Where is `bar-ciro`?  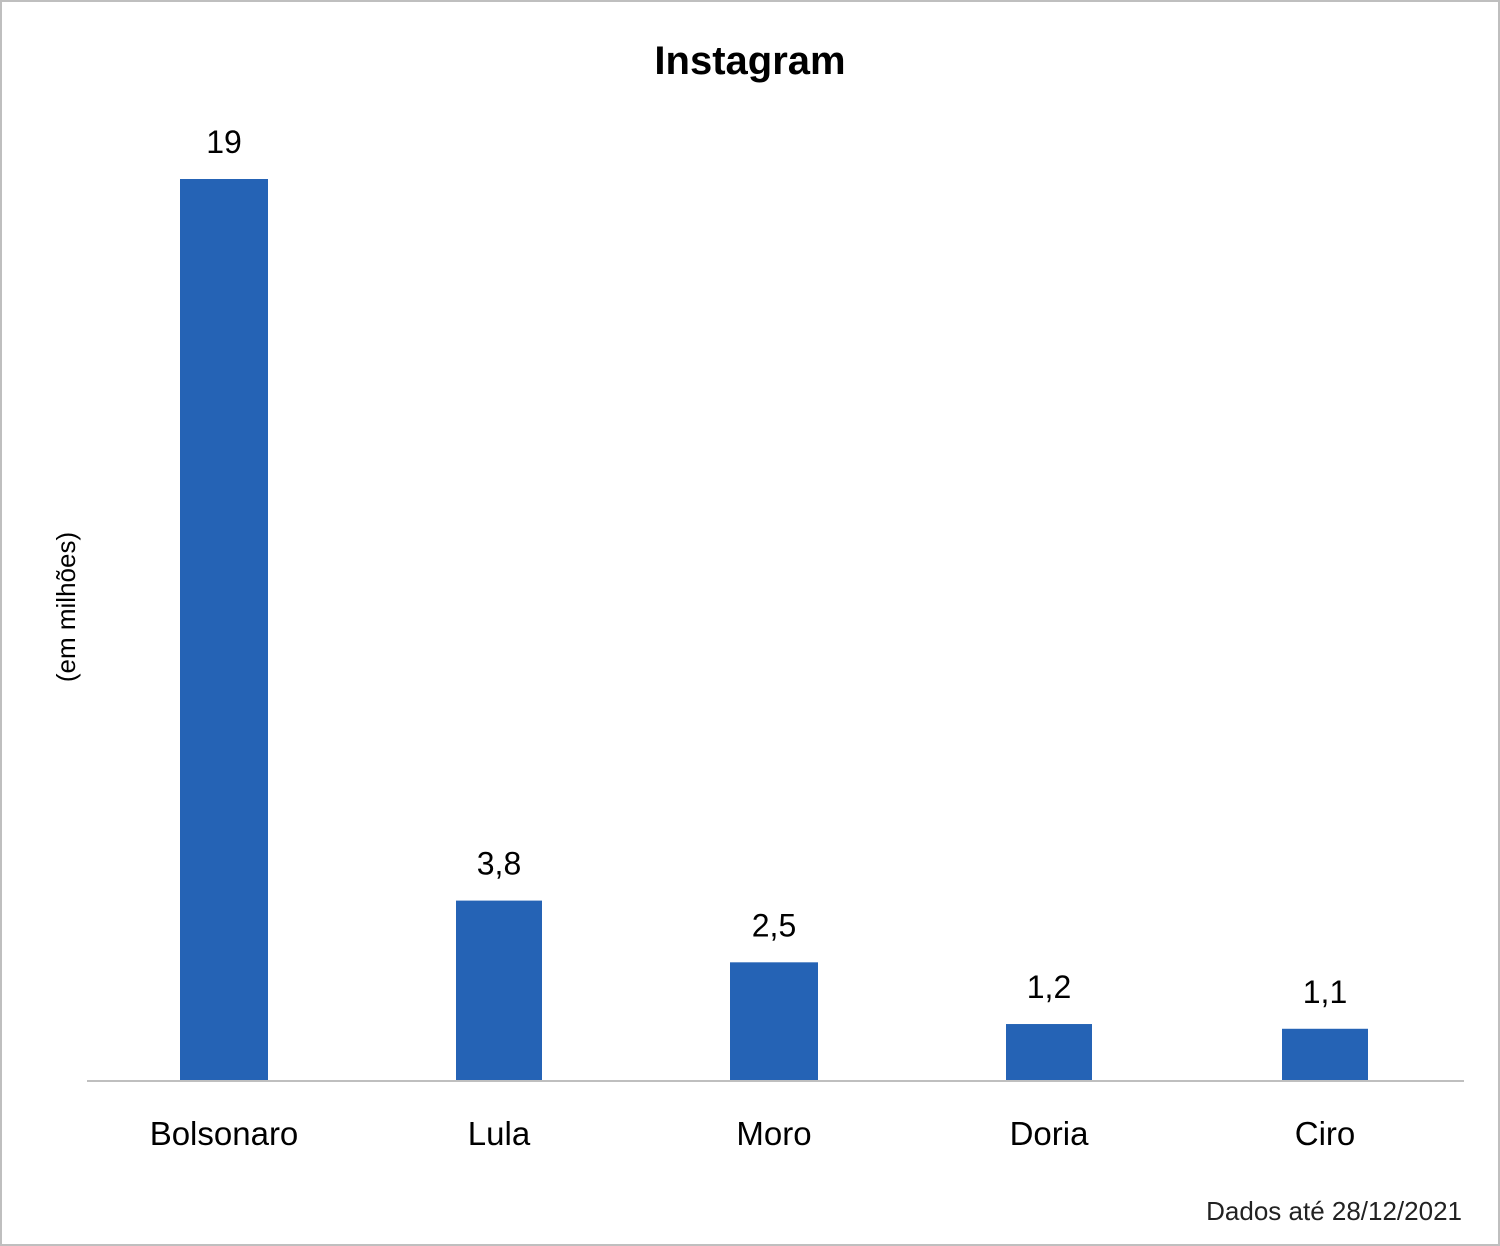 bar-ciro is located at coordinates (1325, 1054).